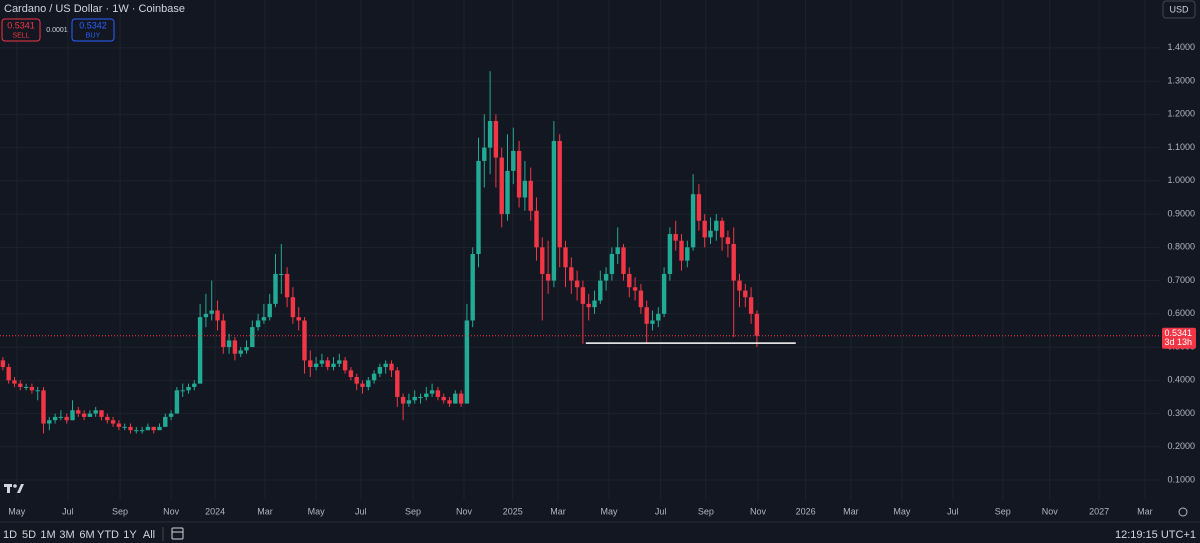 This screenshot has width=1200, height=543. What do you see at coordinates (108, 535) in the screenshot?
I see `range-button: YTD` at bounding box center [108, 535].